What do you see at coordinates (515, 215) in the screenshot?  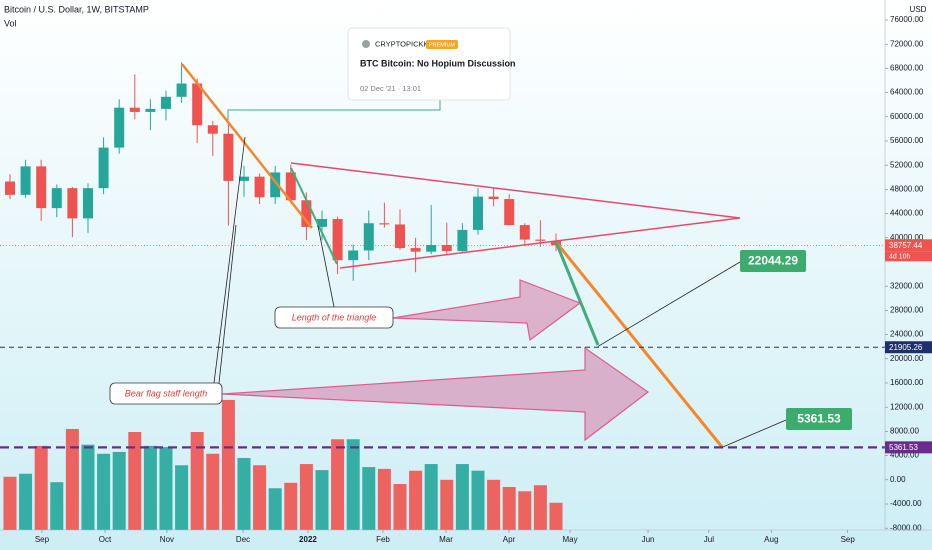 I see `triangle` at bounding box center [515, 215].